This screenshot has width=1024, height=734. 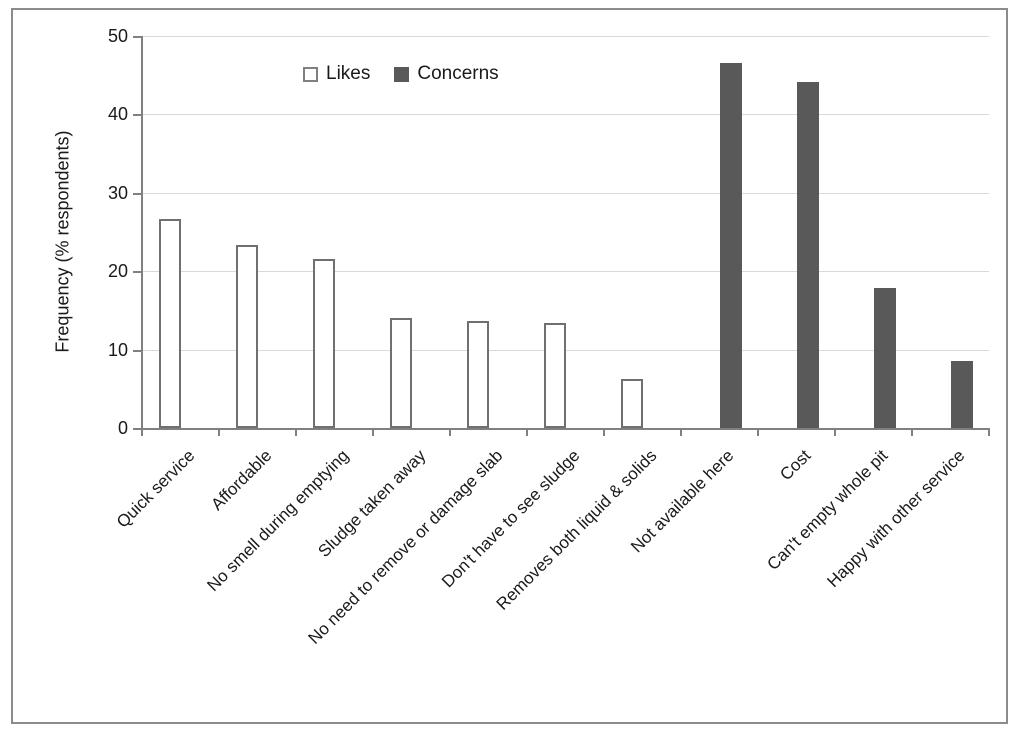 I want to click on concerns-swatch-icon, so click(x=402, y=74).